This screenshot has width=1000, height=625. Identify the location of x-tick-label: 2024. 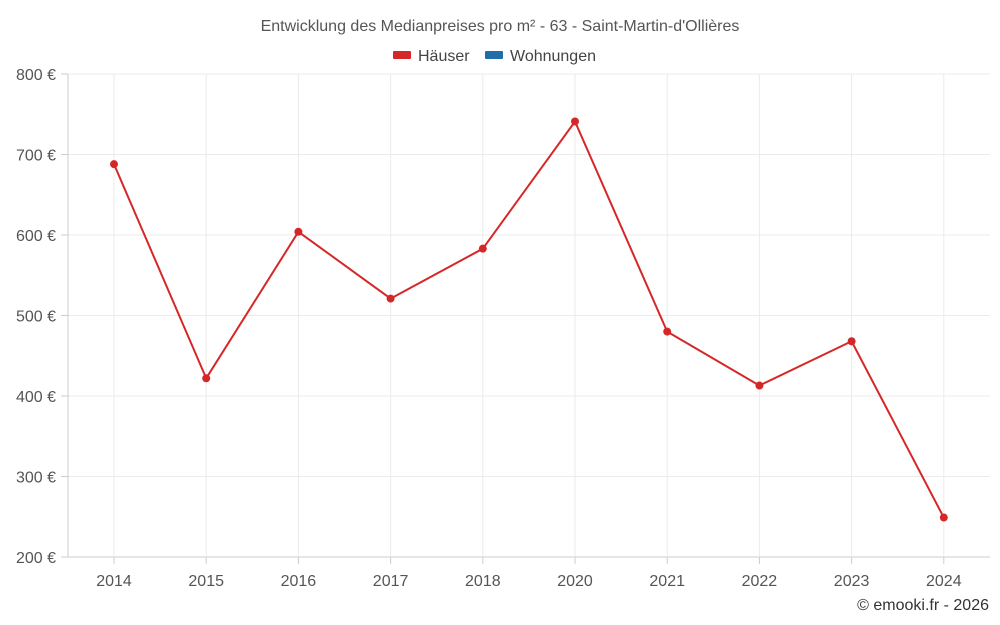
(944, 581).